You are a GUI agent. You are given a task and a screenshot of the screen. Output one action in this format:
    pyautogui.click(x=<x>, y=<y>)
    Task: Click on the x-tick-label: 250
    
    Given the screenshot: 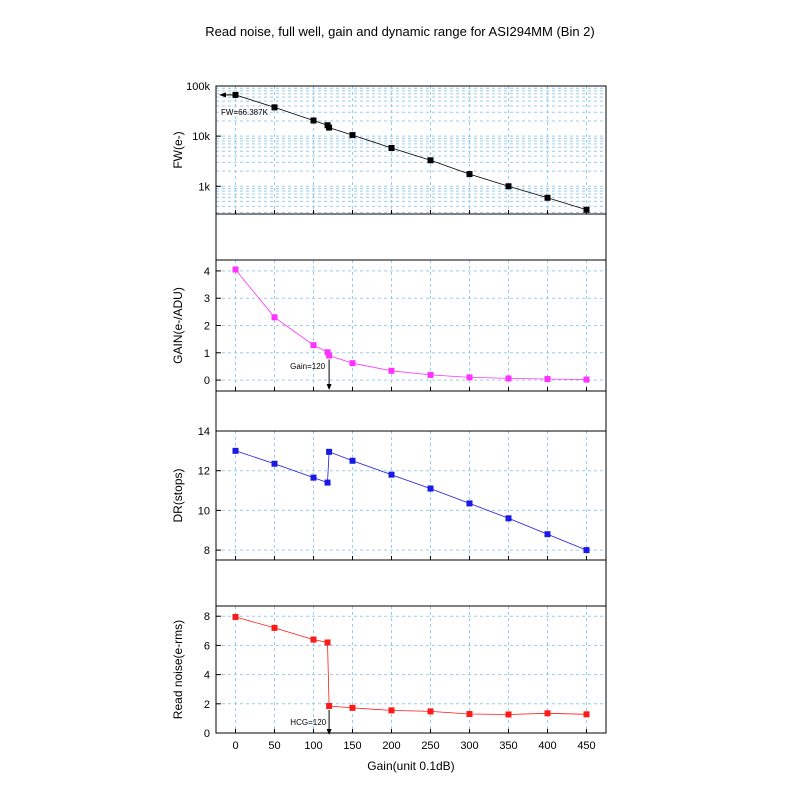 What is the action you would take?
    pyautogui.click(x=430, y=746)
    